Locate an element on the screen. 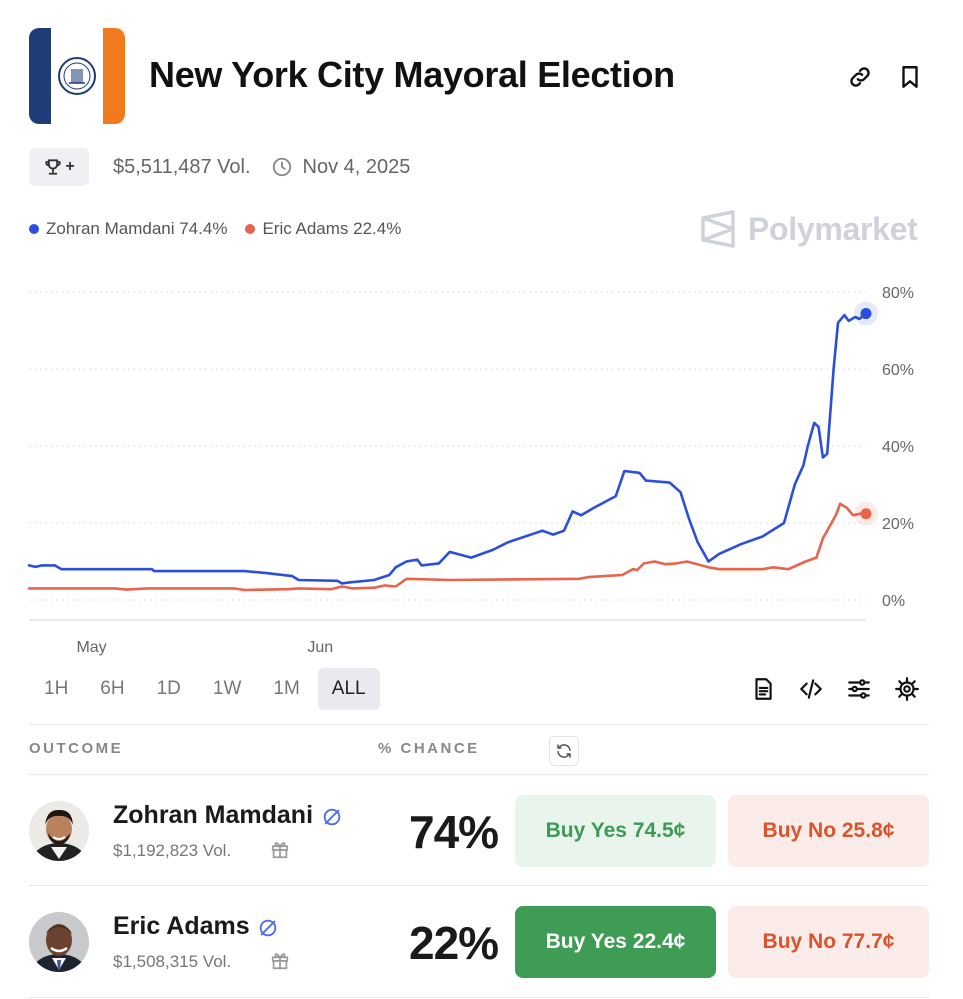 The image size is (963, 999). clock-icon is located at coordinates (281, 167).